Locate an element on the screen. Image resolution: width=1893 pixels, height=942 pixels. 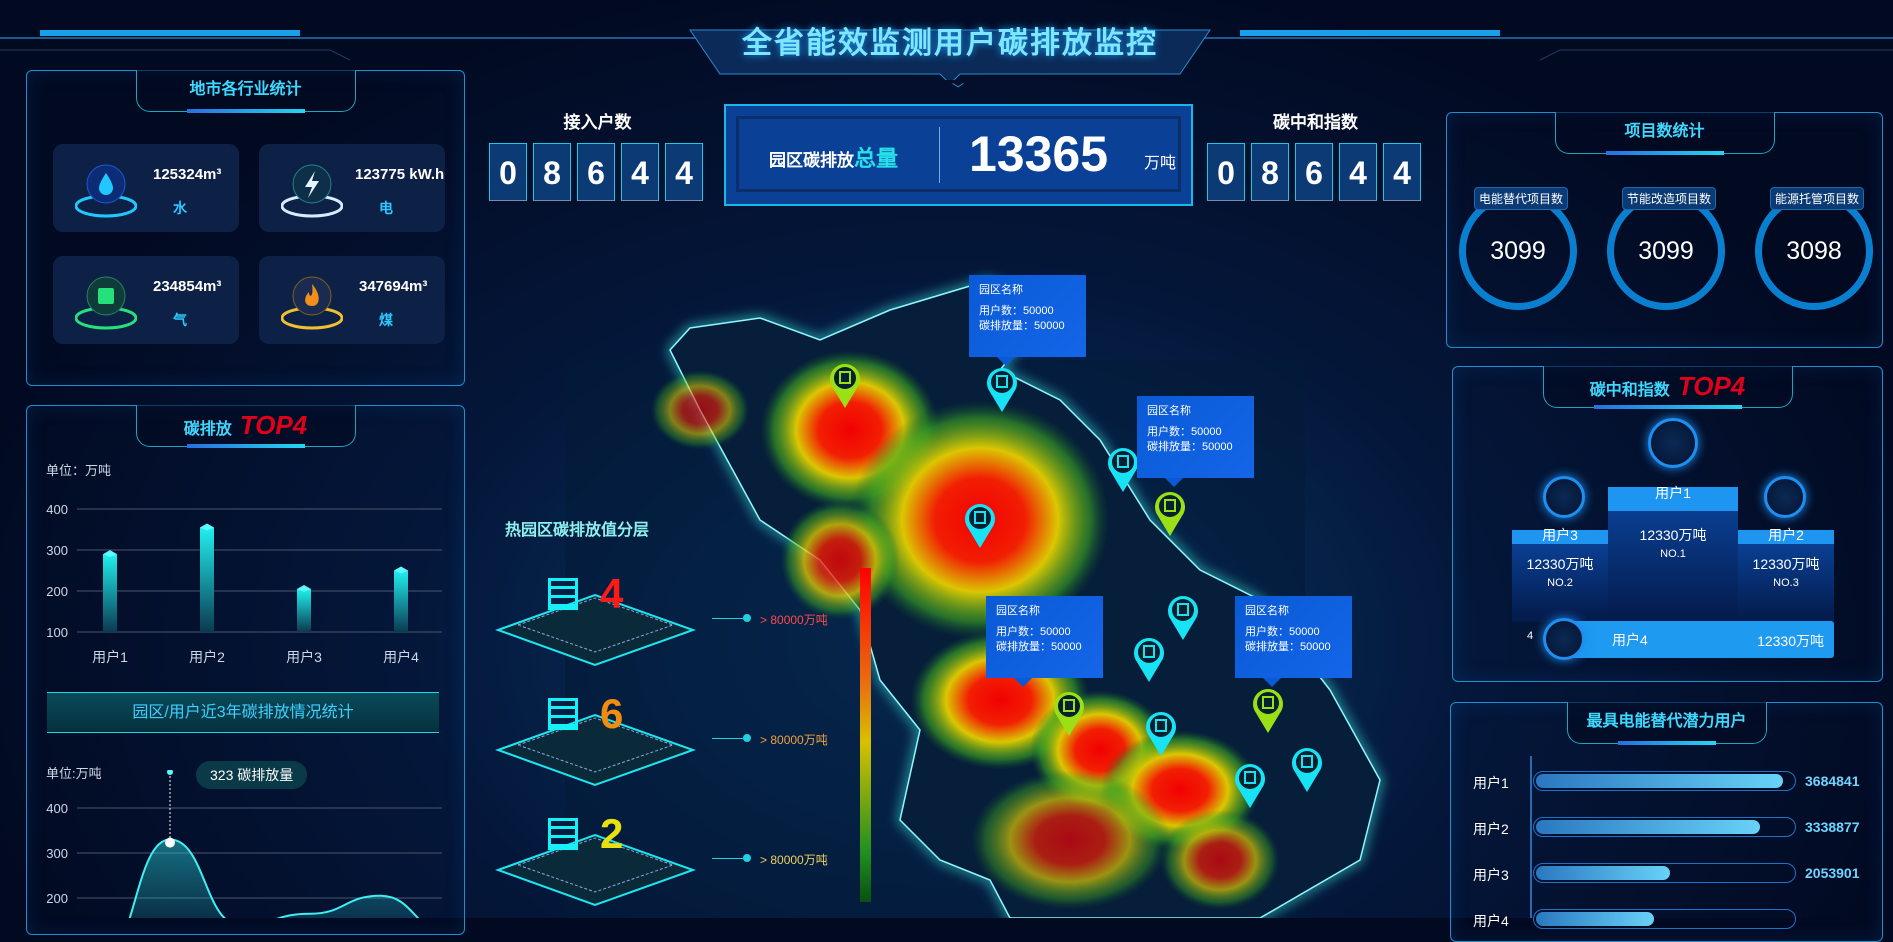
potential-value: 3338877 is located at coordinates (1832, 827).